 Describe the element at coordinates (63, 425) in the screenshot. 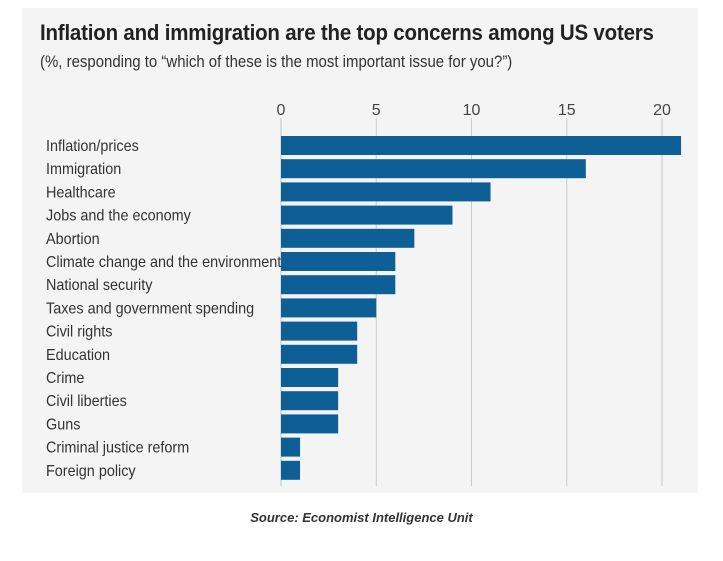

I see `category-label: Guns` at that location.